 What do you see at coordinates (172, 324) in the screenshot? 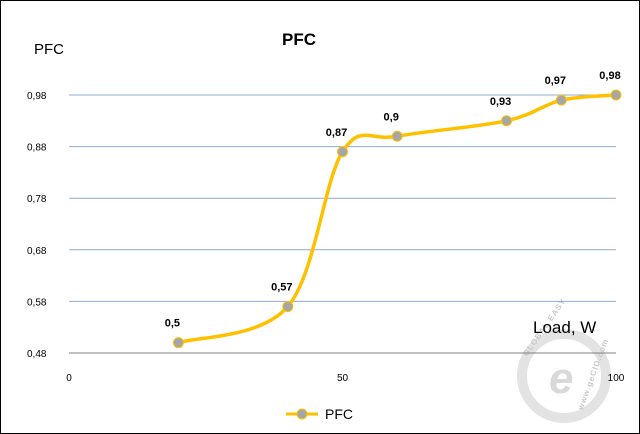
I see `data-label: 0,5` at bounding box center [172, 324].